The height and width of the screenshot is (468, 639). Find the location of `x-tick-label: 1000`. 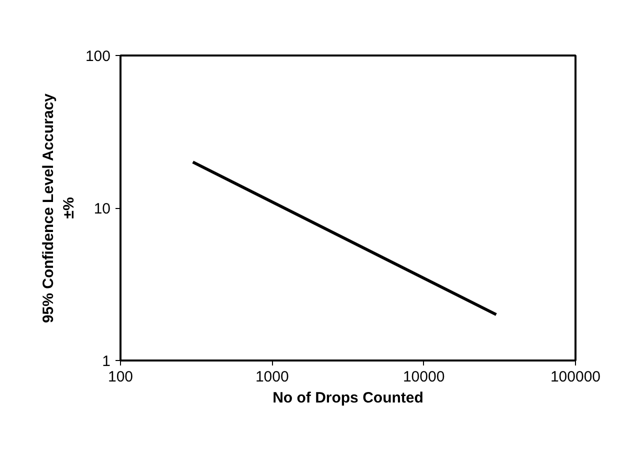

x-tick-label: 1000 is located at coordinates (272, 377).